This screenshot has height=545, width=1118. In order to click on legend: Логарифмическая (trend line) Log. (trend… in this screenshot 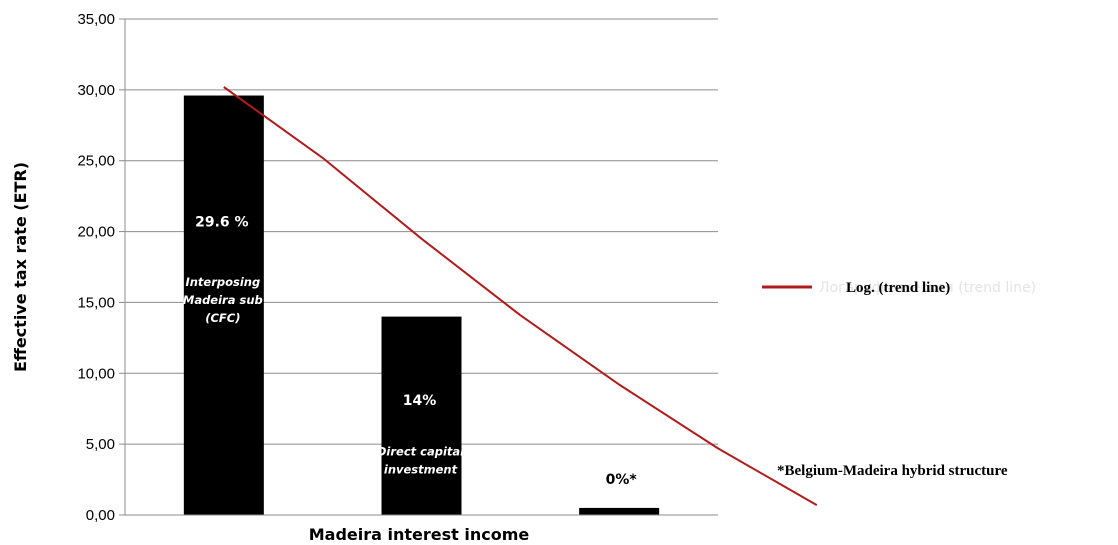, I will do `click(899, 288)`.